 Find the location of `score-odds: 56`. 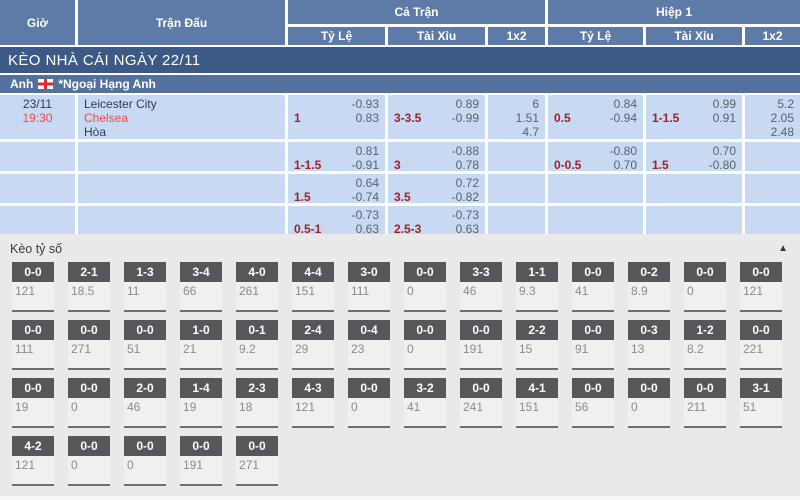

score-odds: 56 is located at coordinates (593, 413).